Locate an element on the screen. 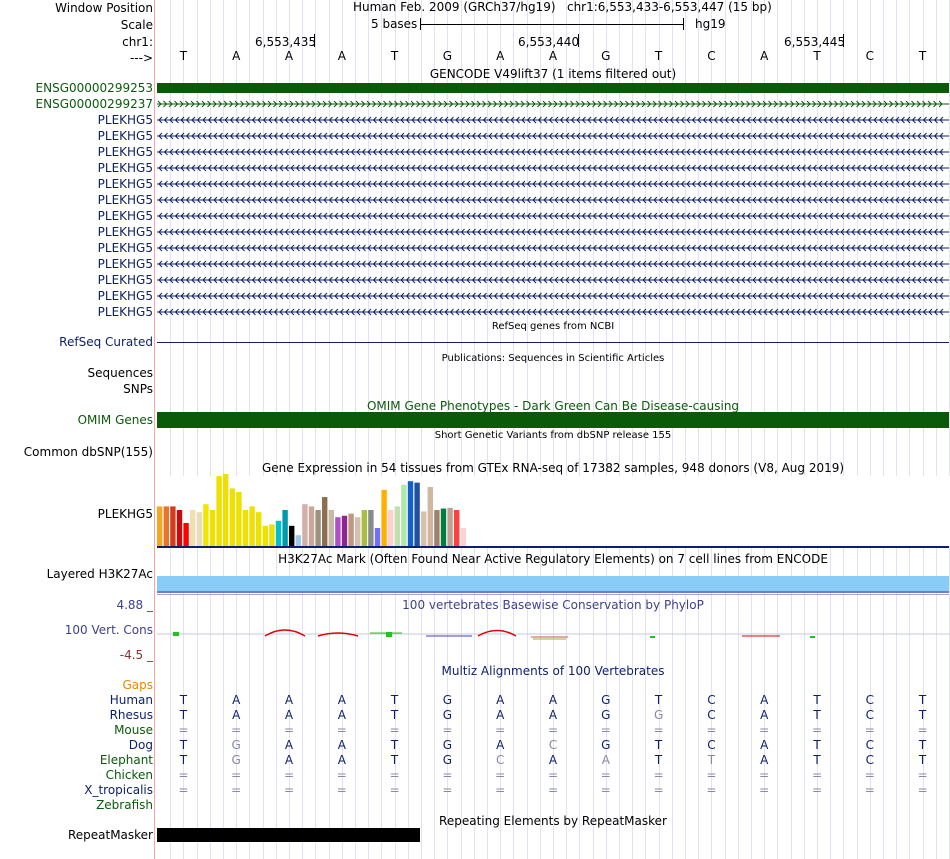 Image resolution: width=950 pixels, height=859 pixels. omim-bar is located at coordinates (553, 420).